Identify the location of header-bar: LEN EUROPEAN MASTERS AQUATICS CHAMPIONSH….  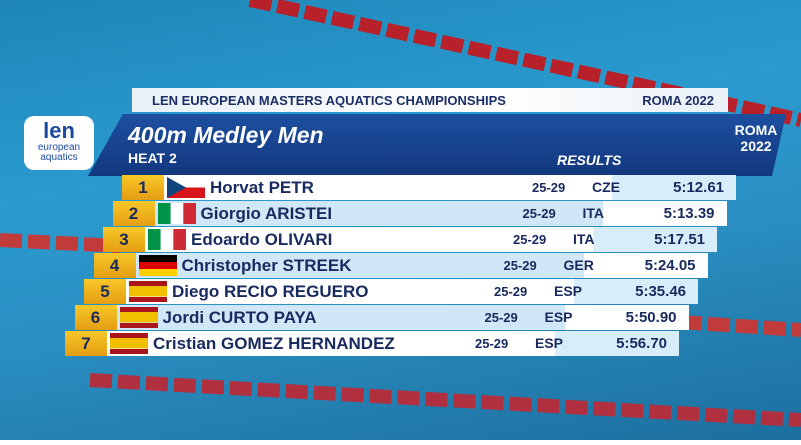
(430, 100).